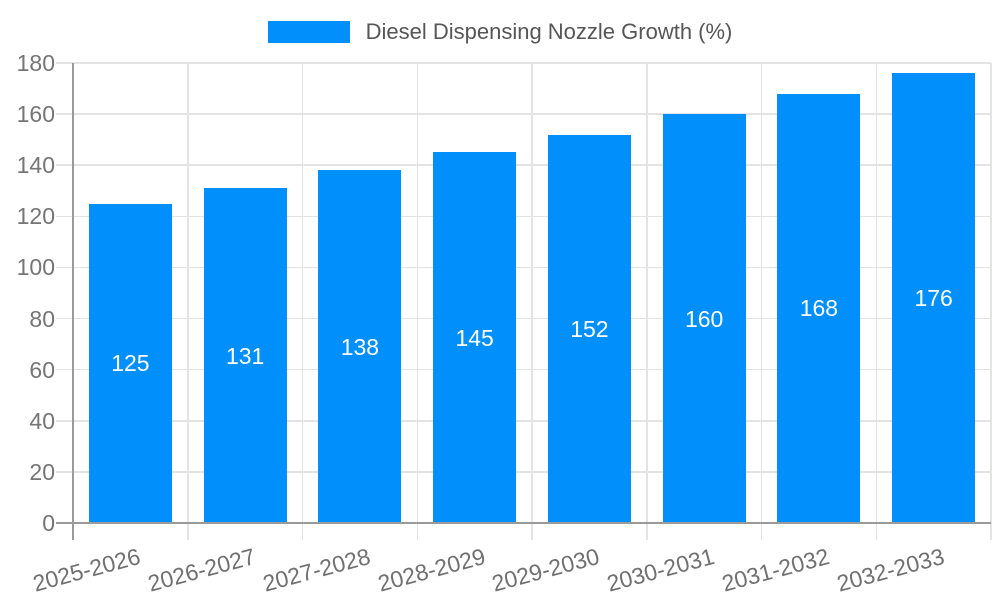 The image size is (1000, 600). What do you see at coordinates (42, 471) in the screenshot?
I see `y-tick-label: 20` at bounding box center [42, 471].